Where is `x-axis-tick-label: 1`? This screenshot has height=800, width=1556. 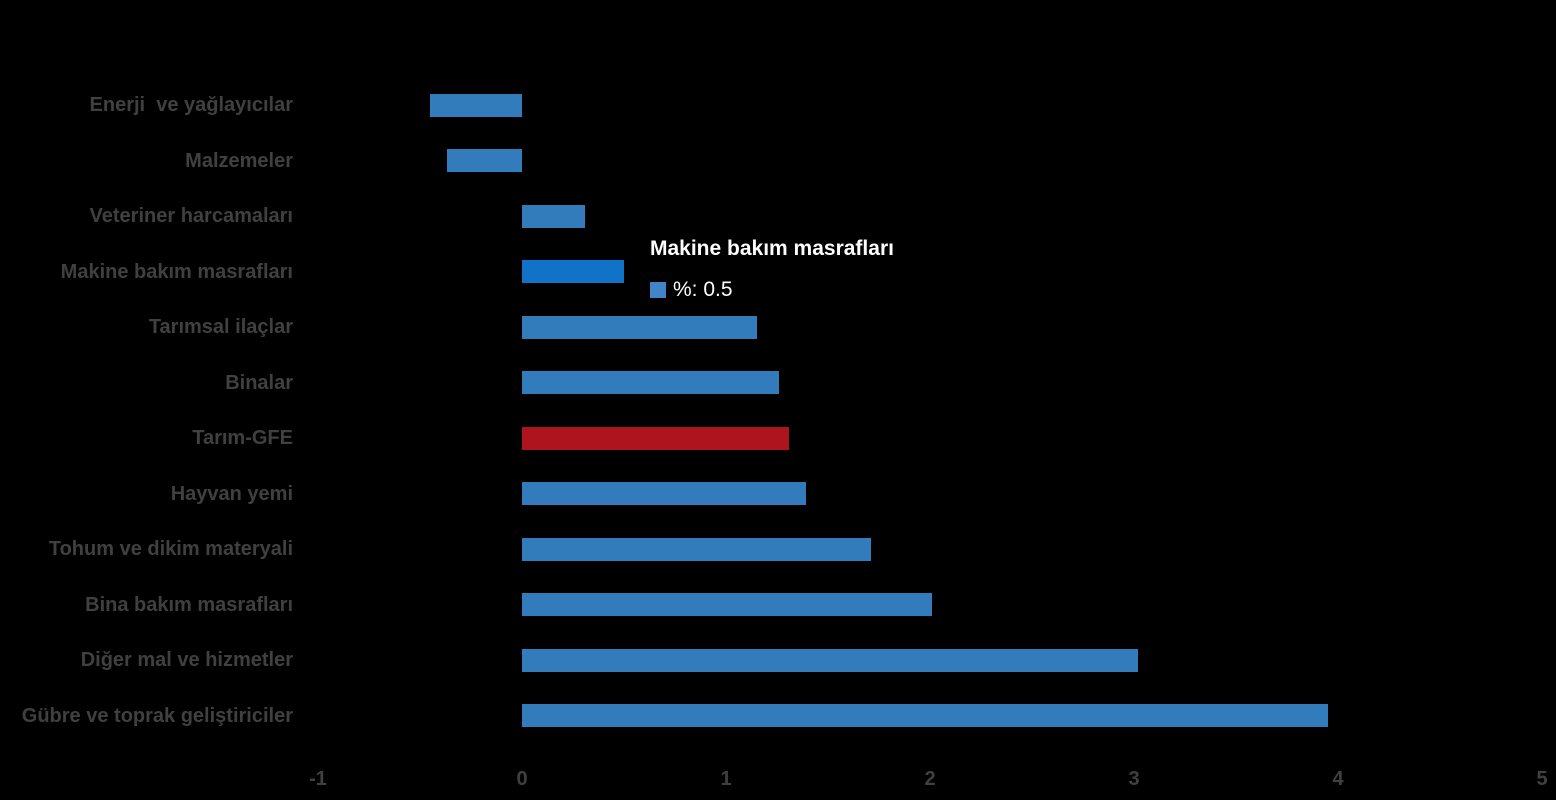
x-axis-tick-label: 1 is located at coordinates (726, 779).